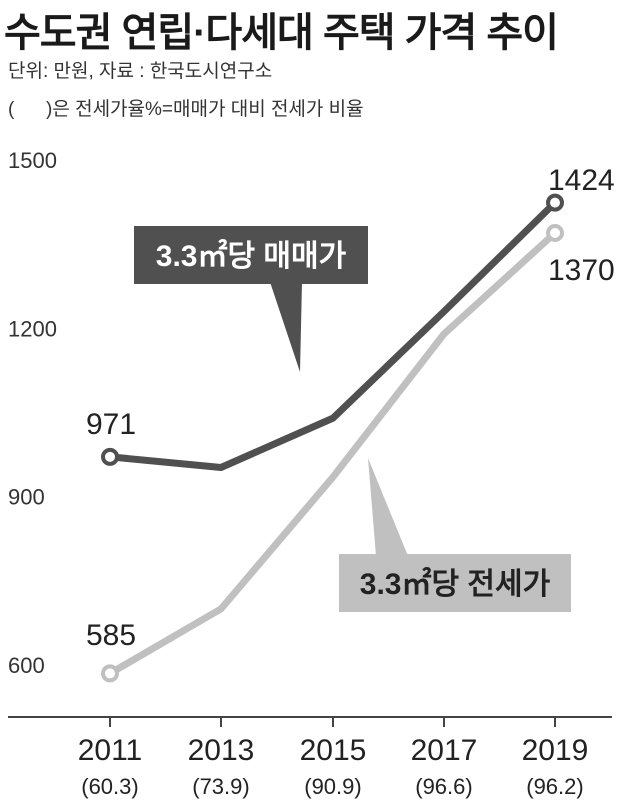 Image resolution: width=620 pixels, height=803 pixels. I want to click on data-label-jeonse-2011: 585, so click(111, 635).